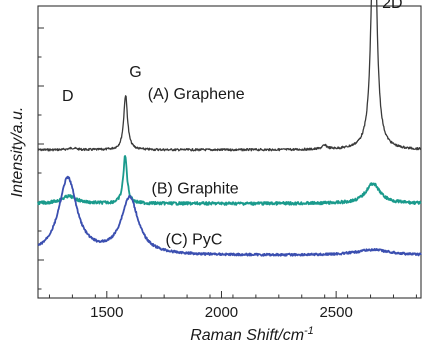 The image size is (422, 348). I want to click on chart-annotation: 2D, so click(392, 6).